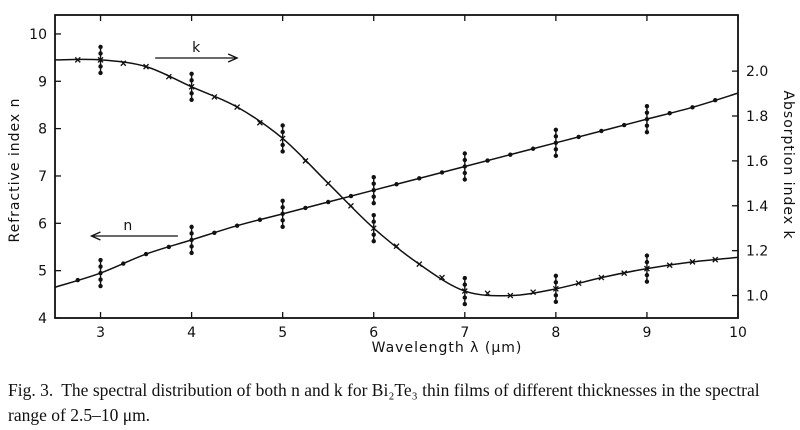 This screenshot has height=430, width=800. What do you see at coordinates (757, 117) in the screenshot?
I see `y-right-tick-label: 1.8` at bounding box center [757, 117].